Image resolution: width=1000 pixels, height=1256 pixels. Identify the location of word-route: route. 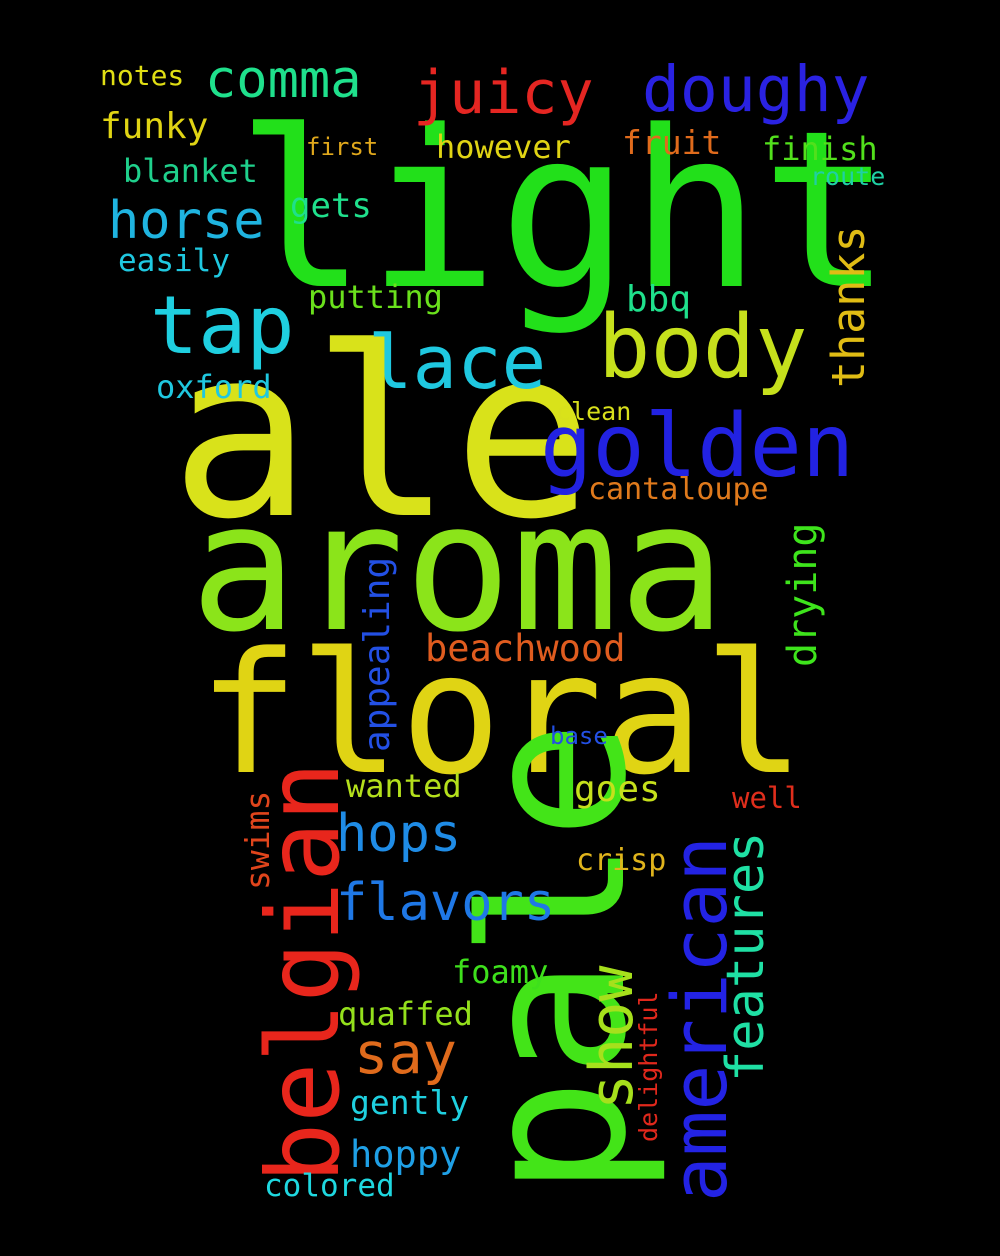
(848, 176).